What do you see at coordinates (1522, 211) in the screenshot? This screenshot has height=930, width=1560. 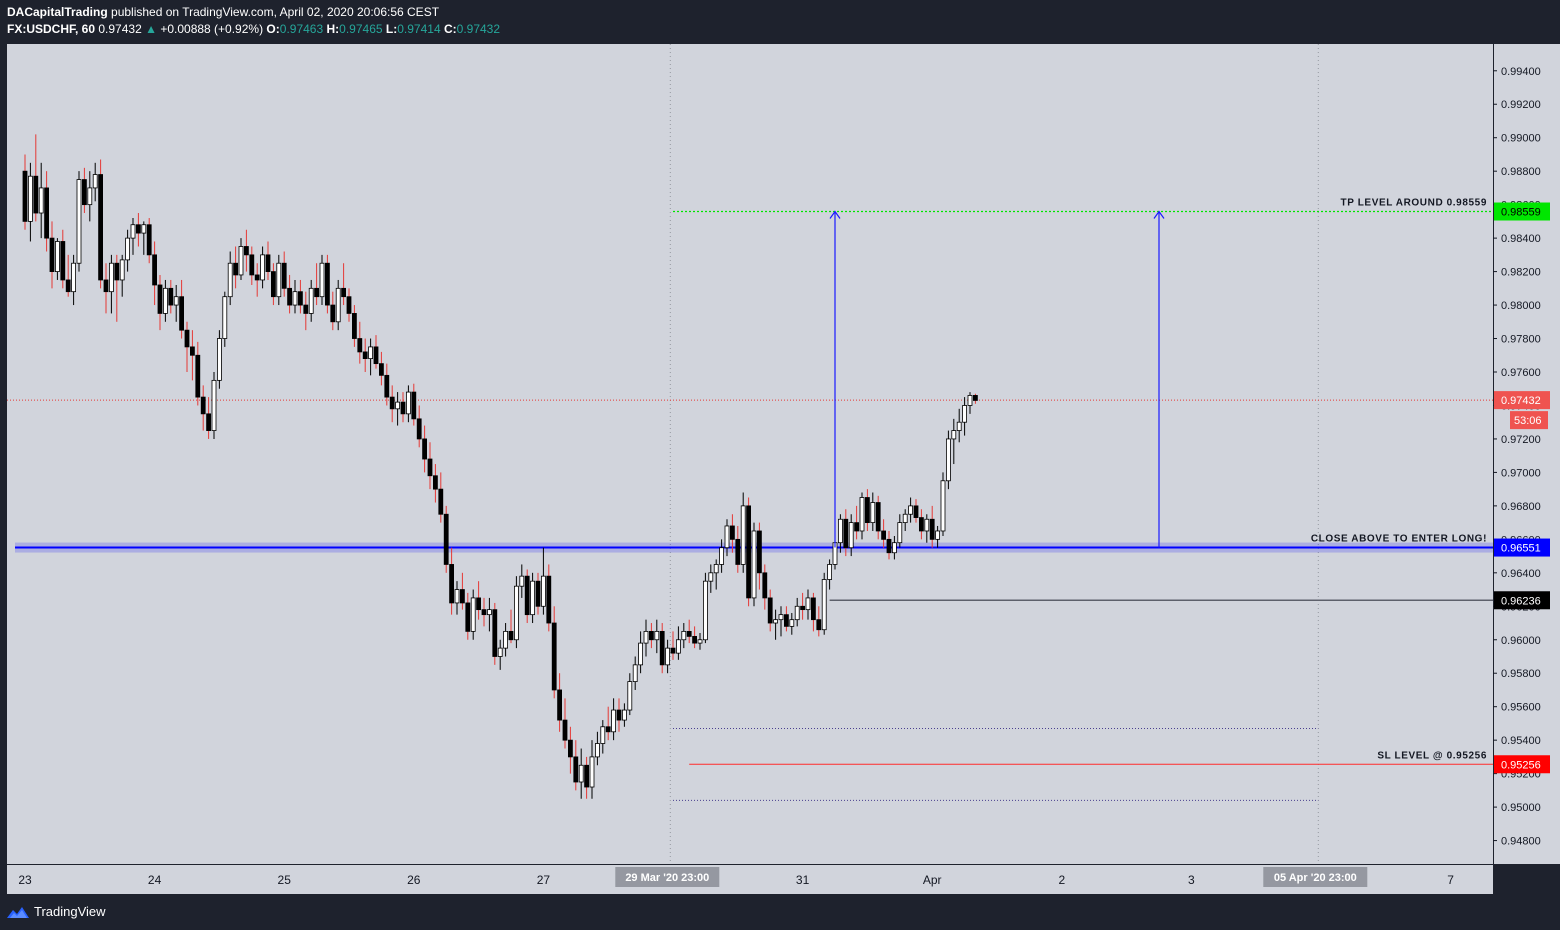 I see `tp-price-tag: 0.98559` at bounding box center [1522, 211].